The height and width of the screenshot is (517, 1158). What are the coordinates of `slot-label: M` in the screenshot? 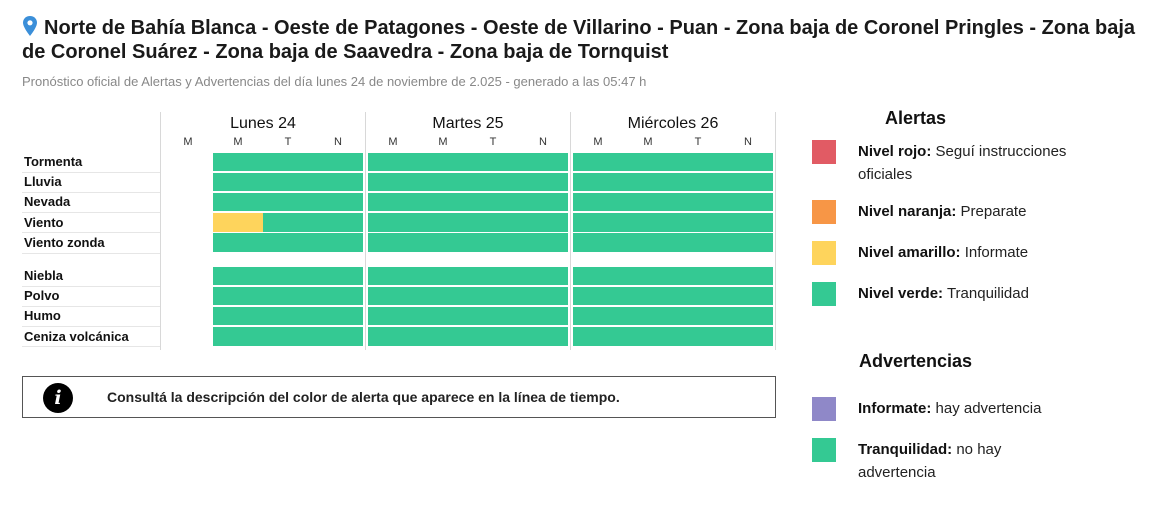 It's located at (648, 142).